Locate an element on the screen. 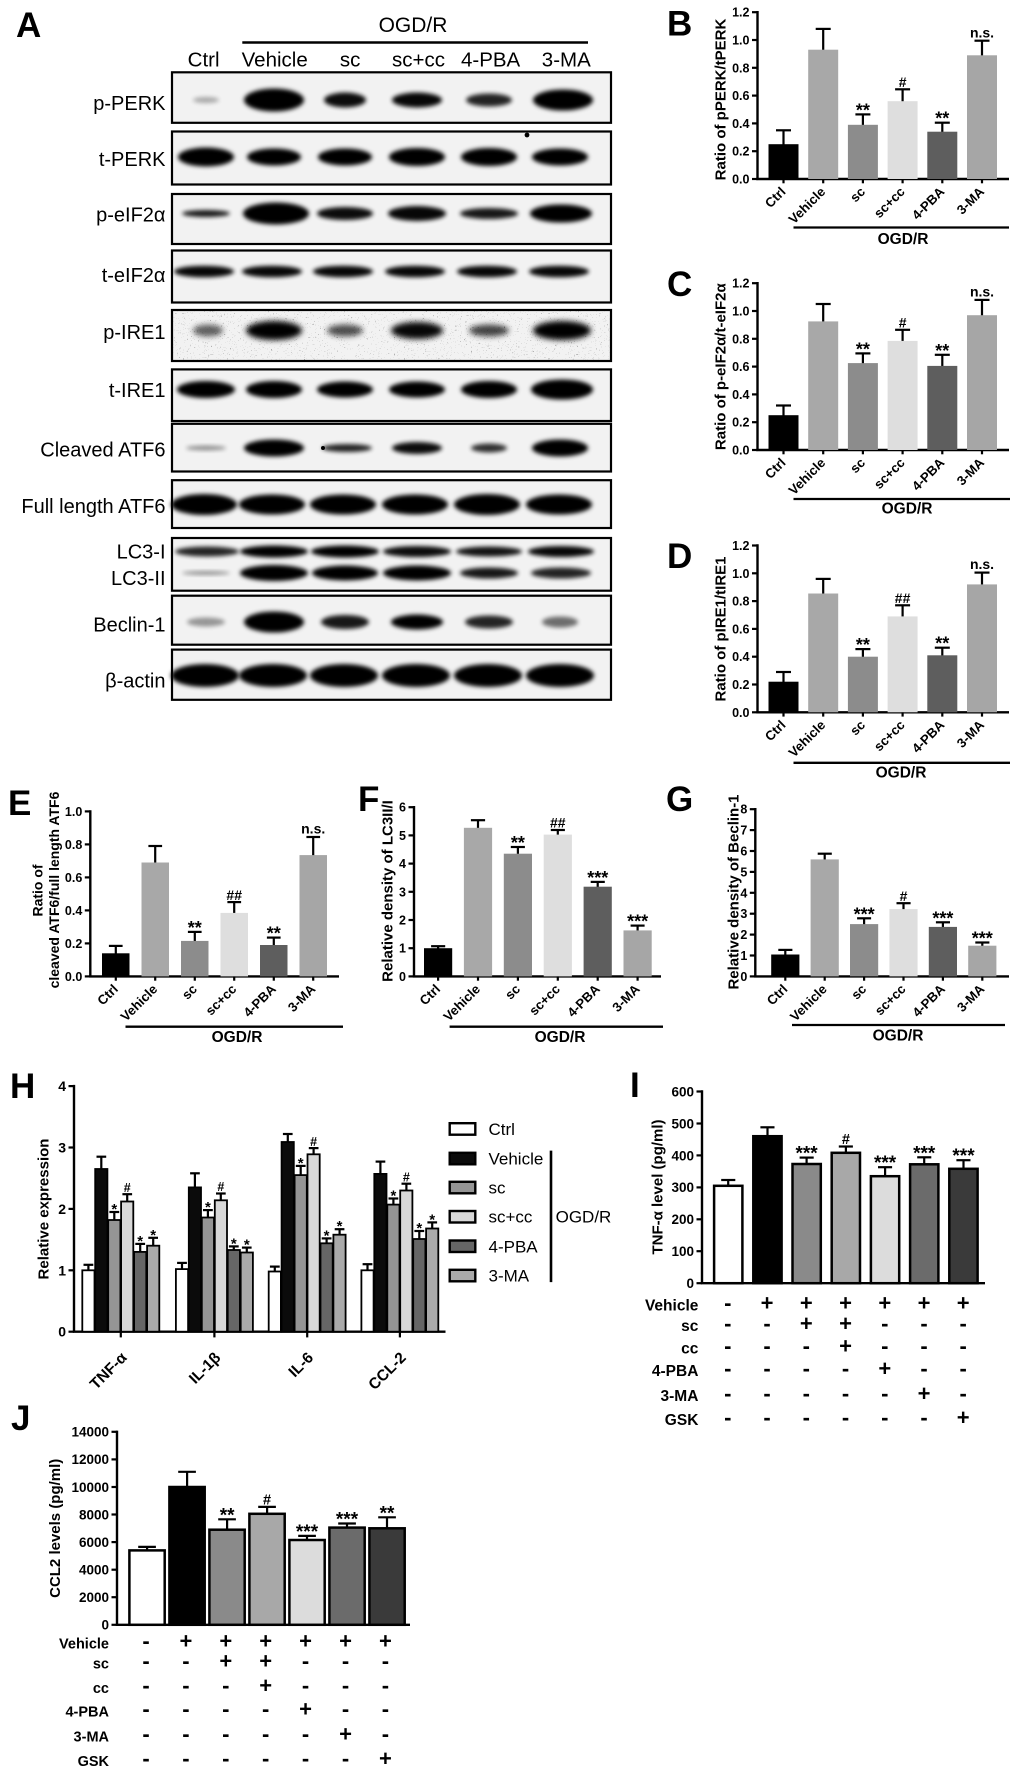 The width and height of the screenshot is (1020, 1779). svg-text: sc+cc is located at coordinates (511, 1217).